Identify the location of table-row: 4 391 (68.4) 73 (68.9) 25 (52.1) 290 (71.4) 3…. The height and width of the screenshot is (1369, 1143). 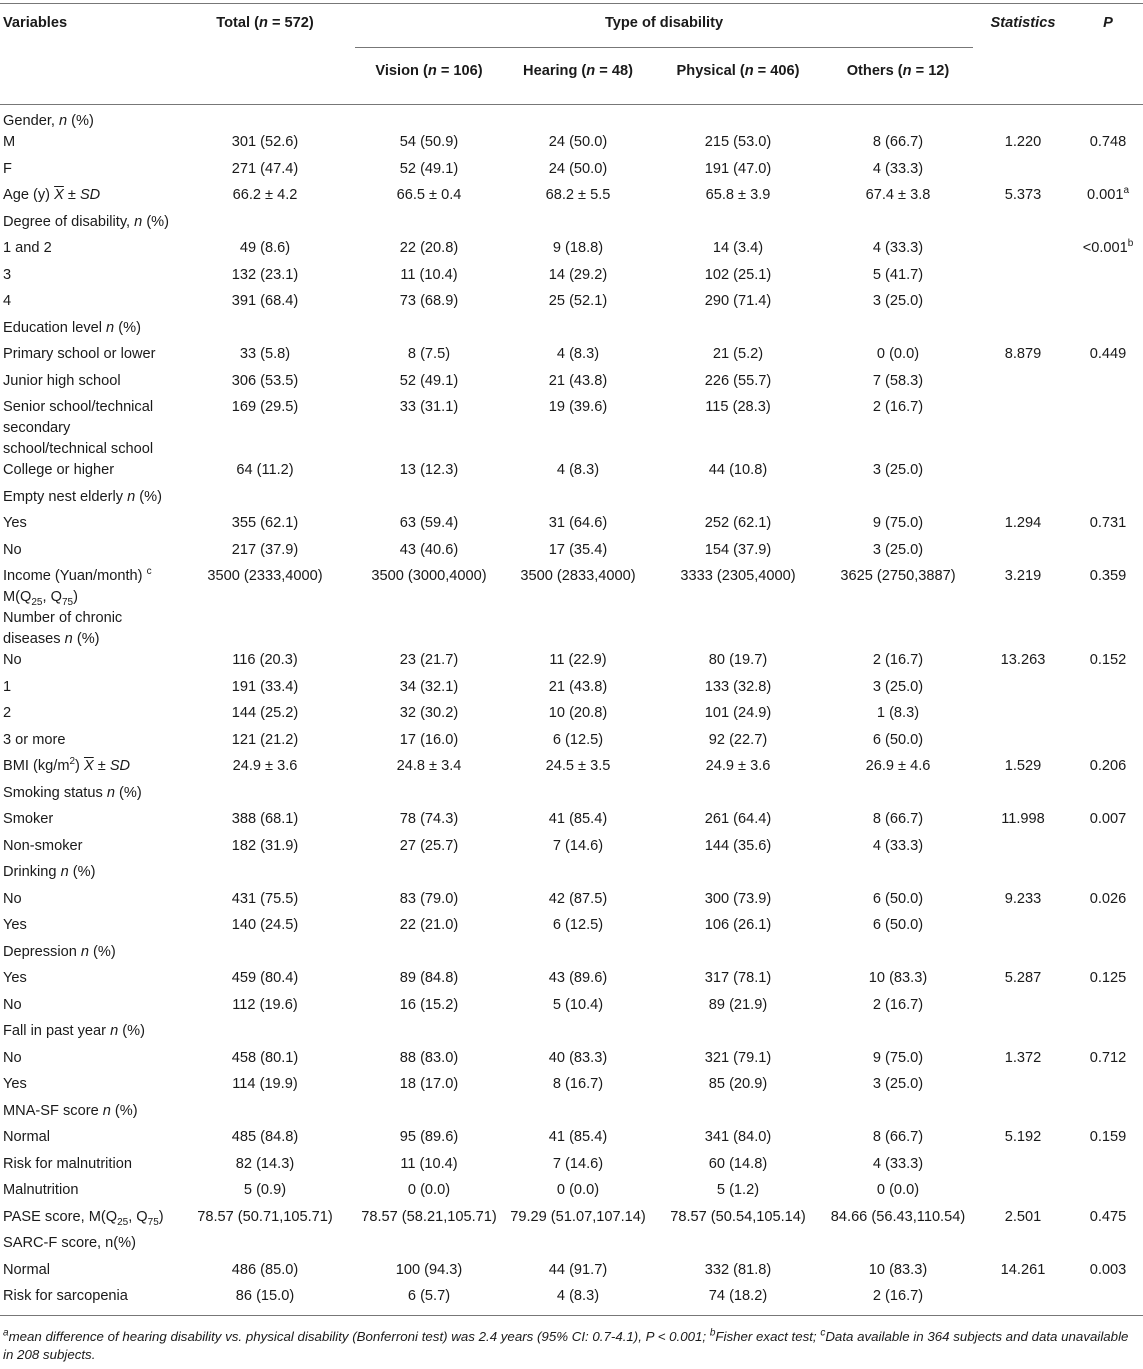
(571, 304).